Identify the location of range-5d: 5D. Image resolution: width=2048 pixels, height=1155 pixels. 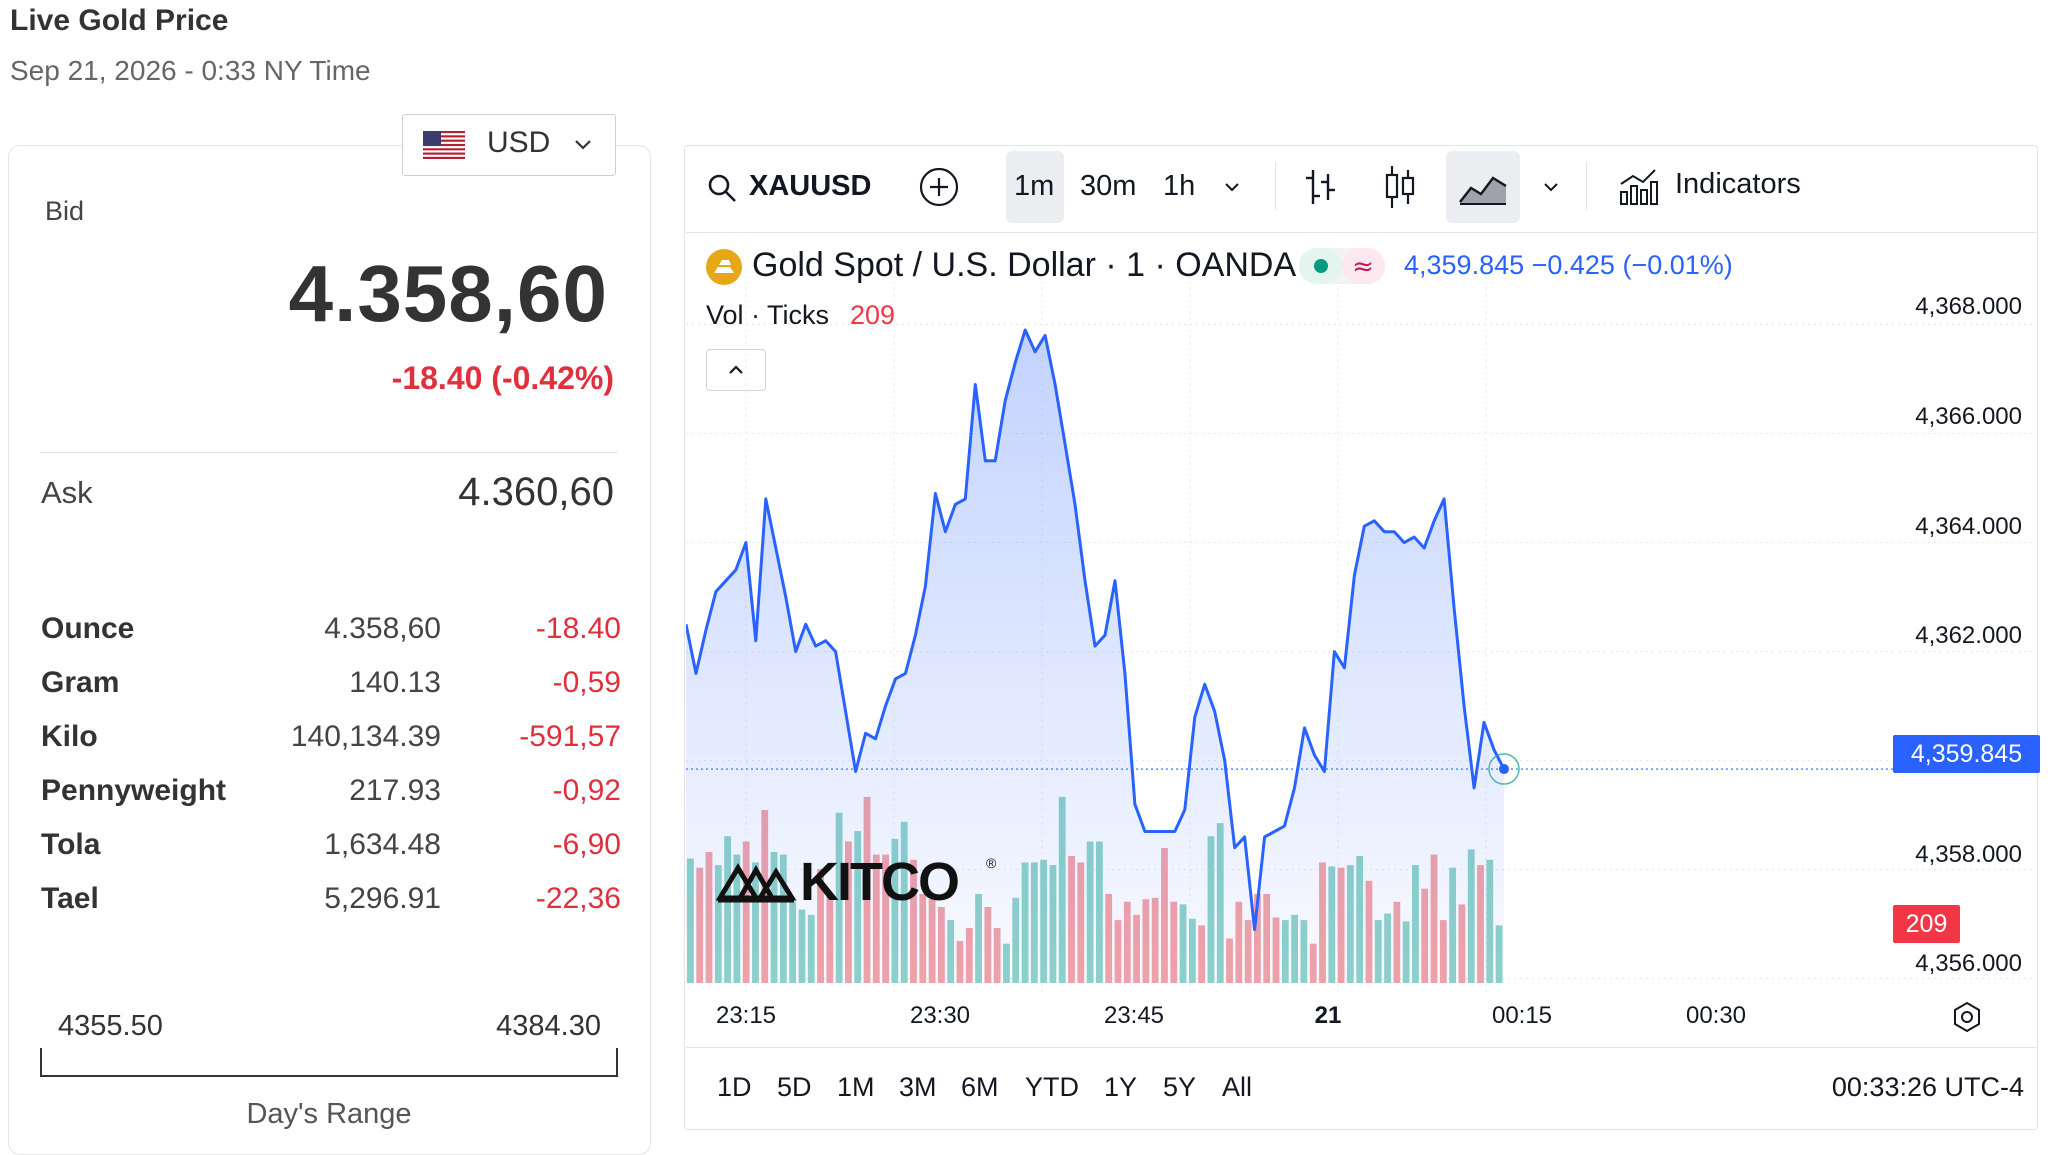
(794, 1087).